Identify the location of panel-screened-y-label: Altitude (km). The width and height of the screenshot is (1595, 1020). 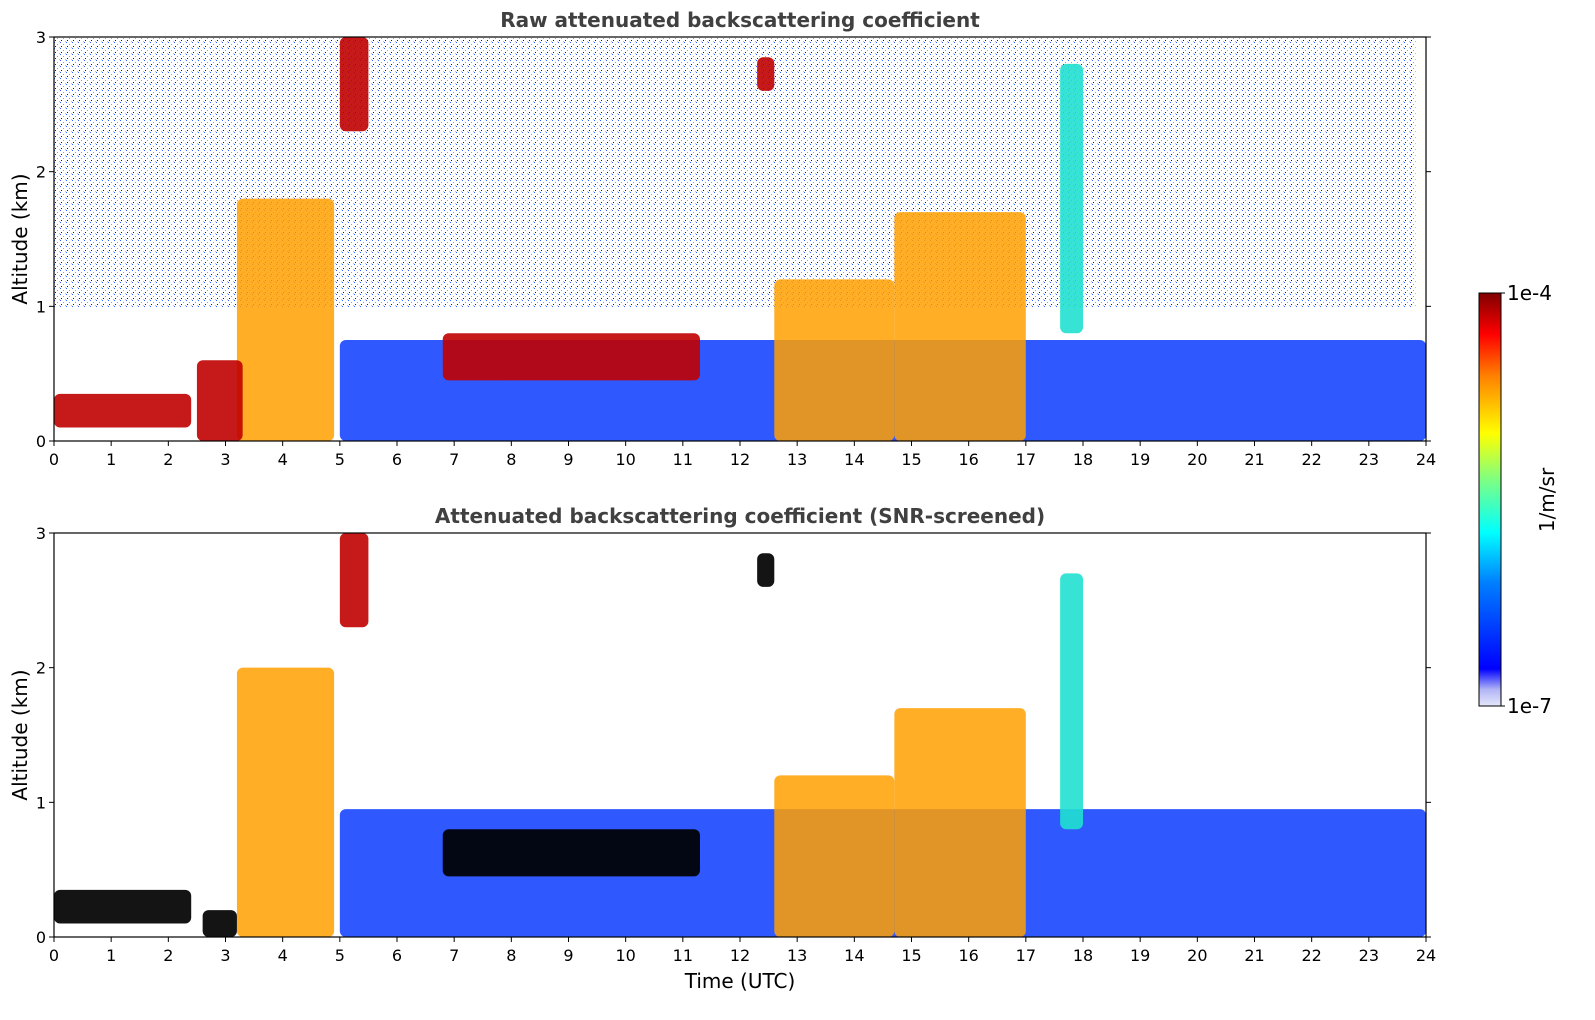
(20, 734).